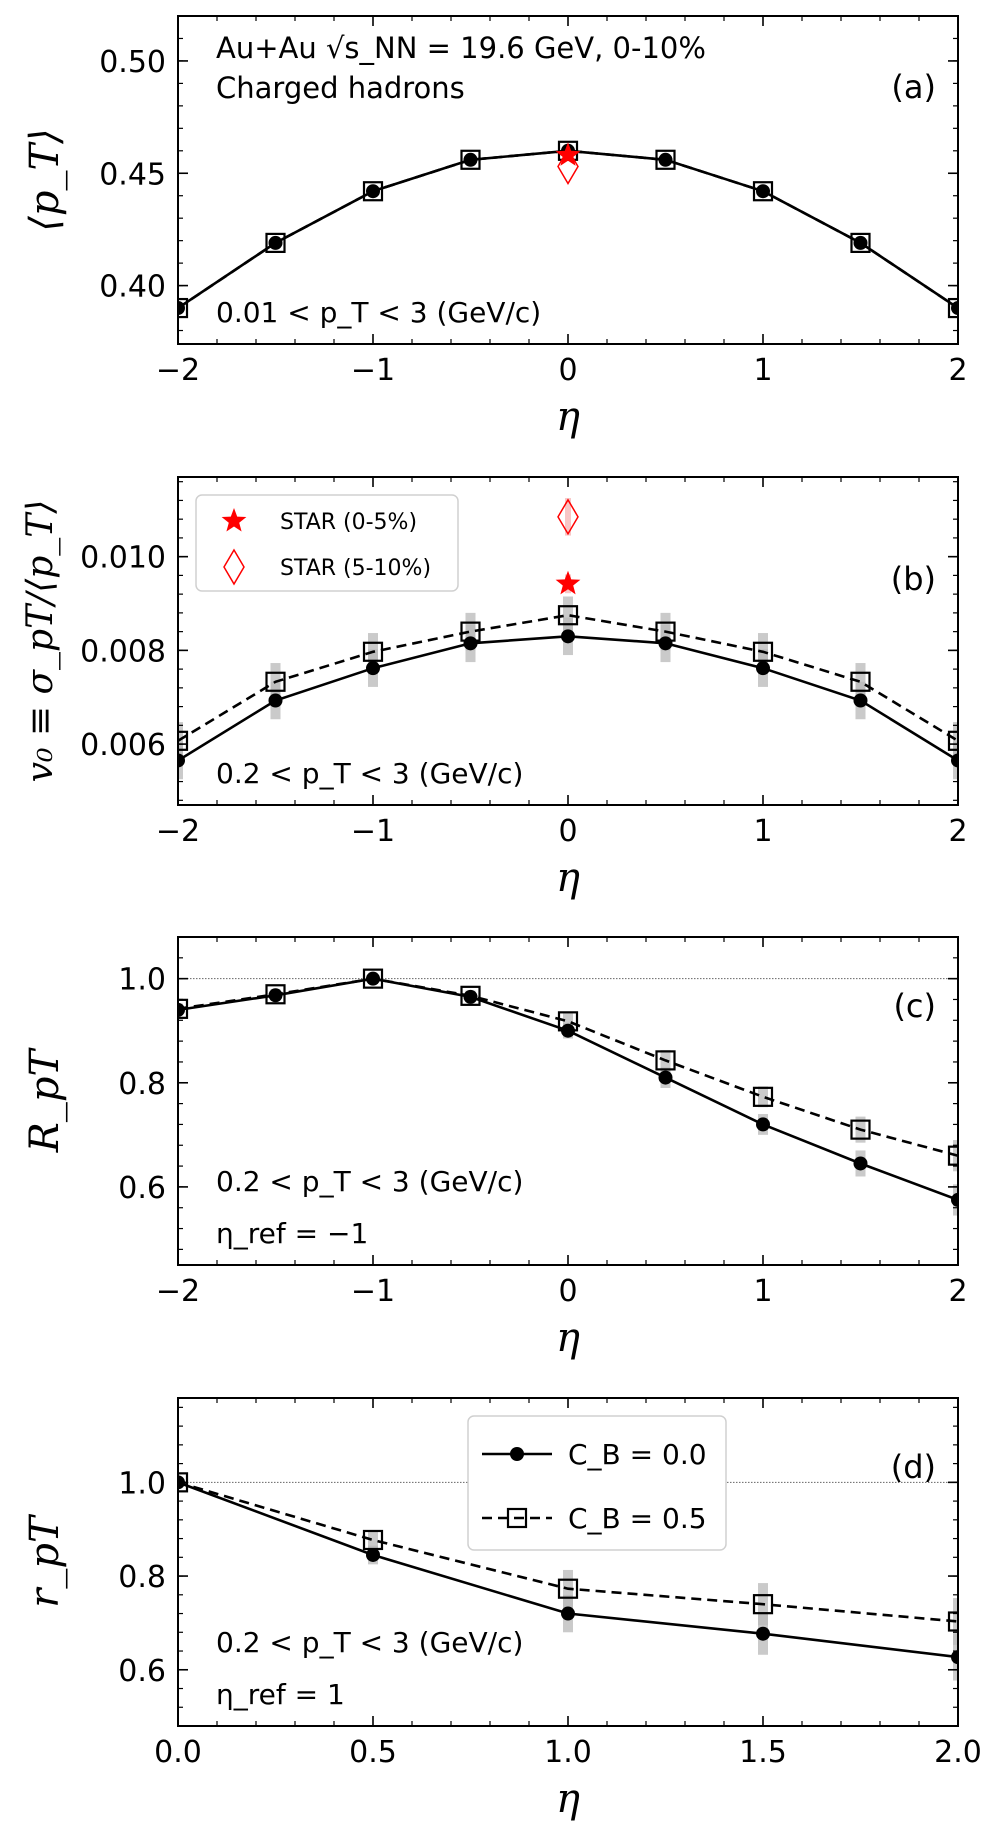  I want to click on y-axis-label: r_pT, so click(45, 1560).